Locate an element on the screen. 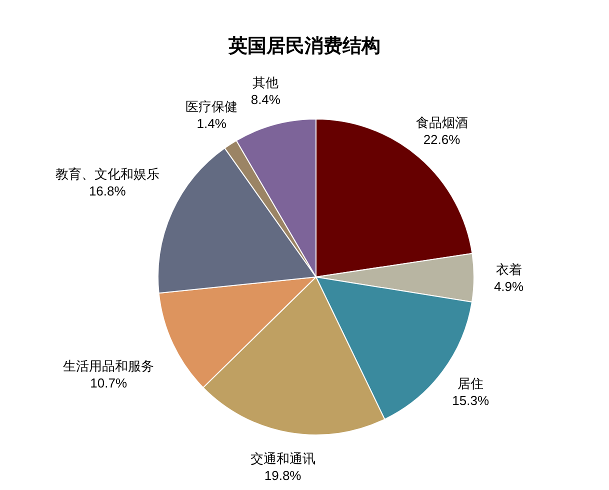 This screenshot has width=609, height=490. data-label: 10.7% is located at coordinates (109, 382).